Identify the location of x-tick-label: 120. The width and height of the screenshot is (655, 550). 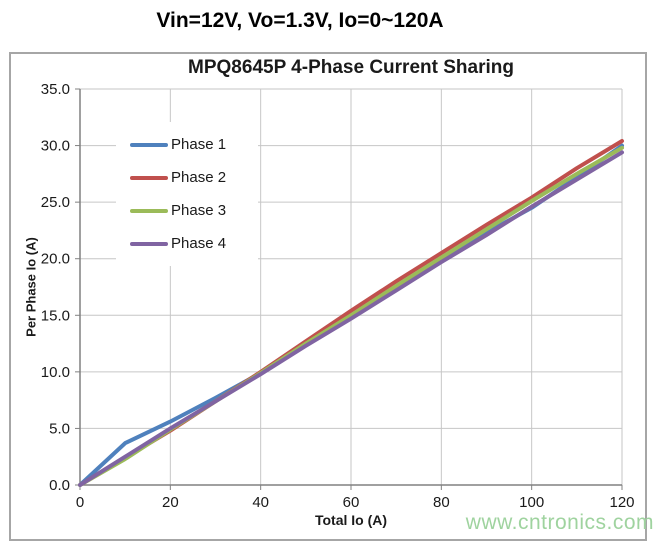
(621, 502).